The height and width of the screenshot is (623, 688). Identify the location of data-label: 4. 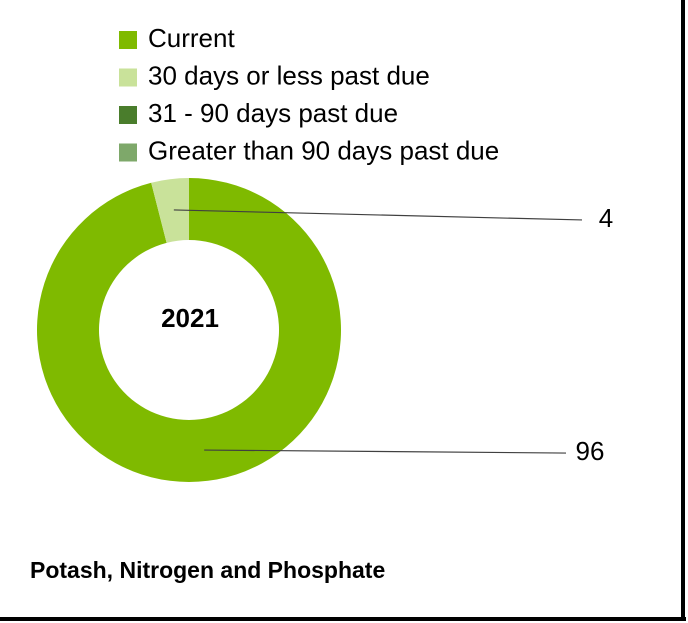
(606, 218).